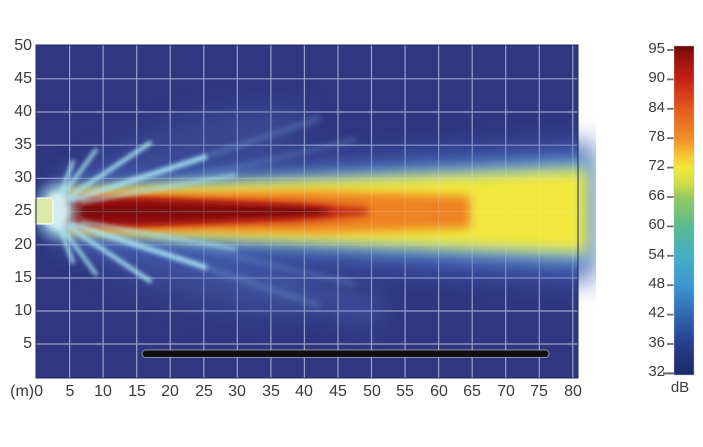  Describe the element at coordinates (656, 342) in the screenshot. I see `colorbar-tick-label: 36` at that location.